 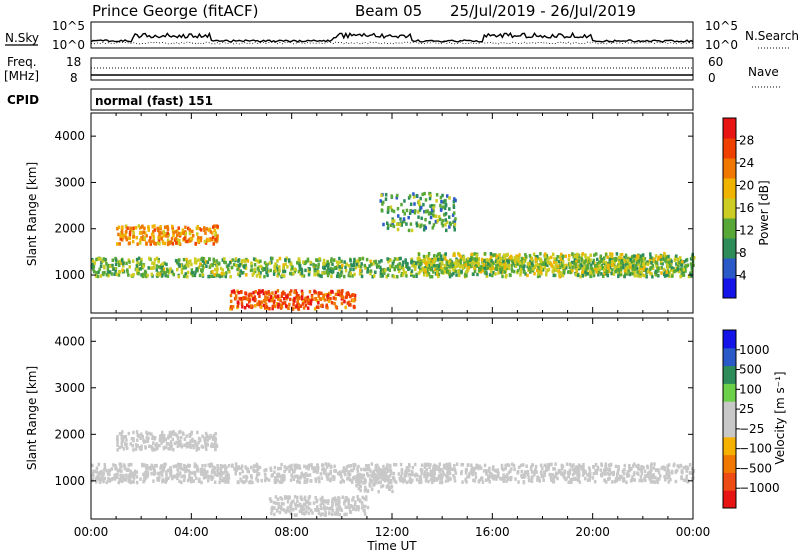 I want to click on date-range: 25/Jul/2019 - 26/Jul/2019, so click(x=543, y=11).